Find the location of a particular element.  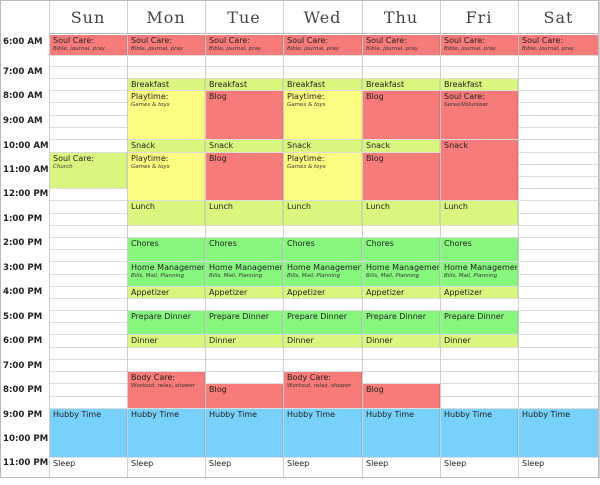

time-label: 11:00 AM is located at coordinates (26, 170).